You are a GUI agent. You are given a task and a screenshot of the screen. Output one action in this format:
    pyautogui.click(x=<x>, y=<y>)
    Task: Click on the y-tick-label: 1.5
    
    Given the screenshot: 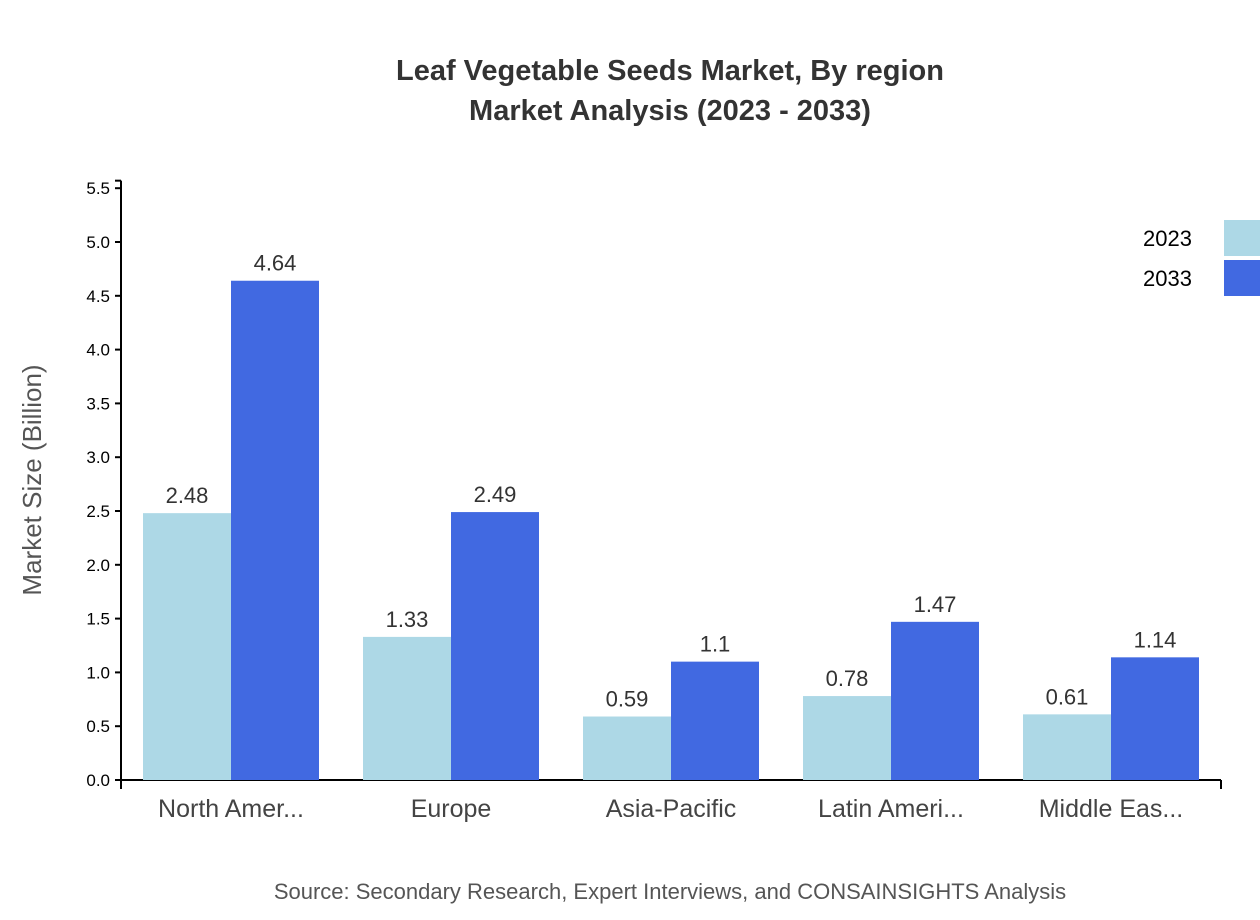 What is the action you would take?
    pyautogui.click(x=98, y=619)
    